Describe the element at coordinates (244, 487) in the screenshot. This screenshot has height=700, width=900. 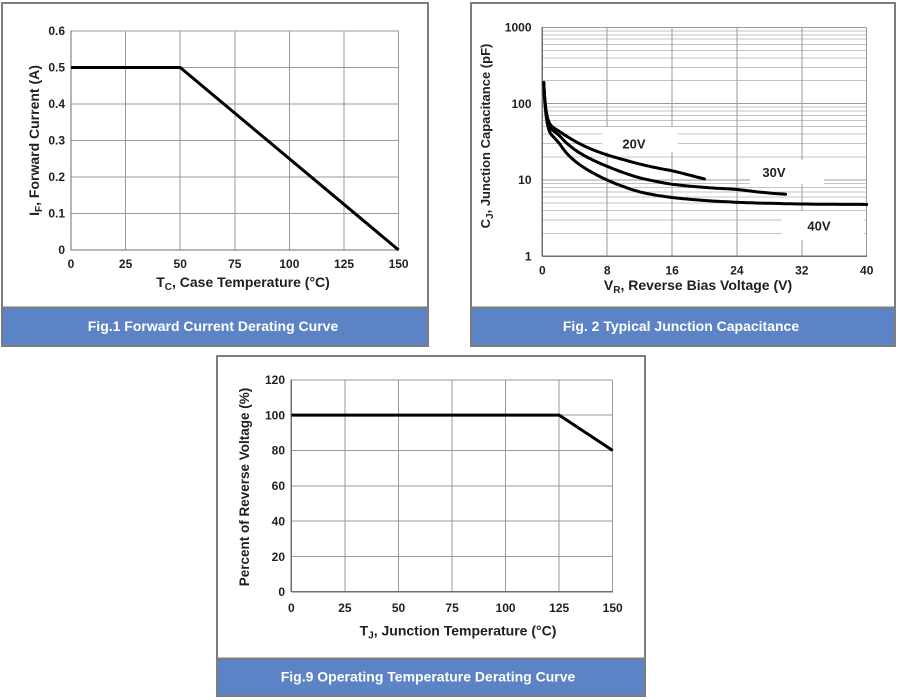
I see `svg-text: Percent of Reverse Voltage (%)` at that location.